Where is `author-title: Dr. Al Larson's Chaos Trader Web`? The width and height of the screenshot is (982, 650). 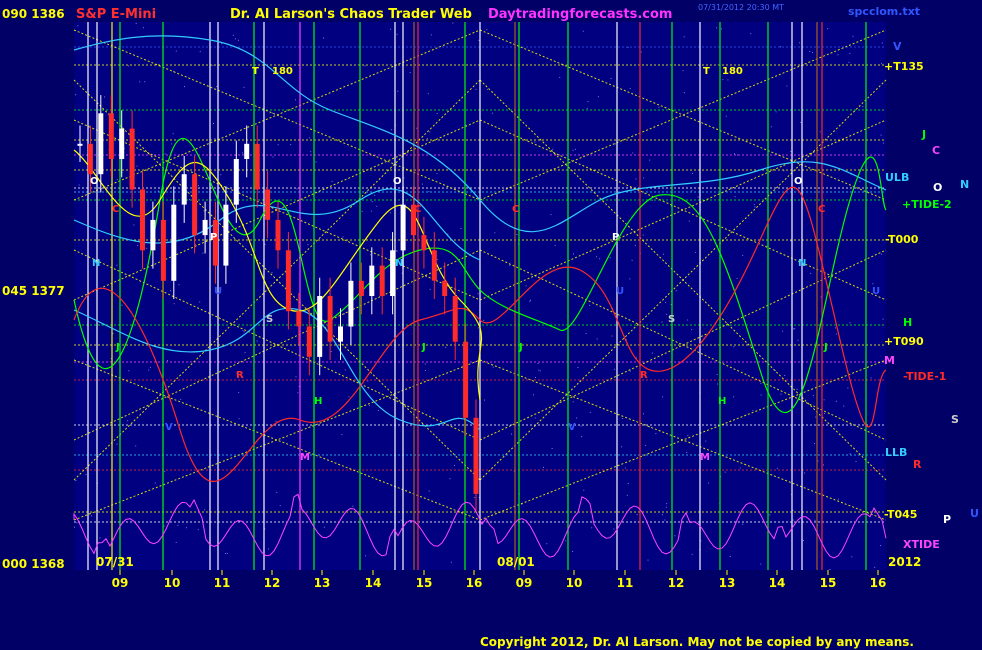 author-title: Dr. Al Larson's Chaos Trader Web is located at coordinates (351, 14).